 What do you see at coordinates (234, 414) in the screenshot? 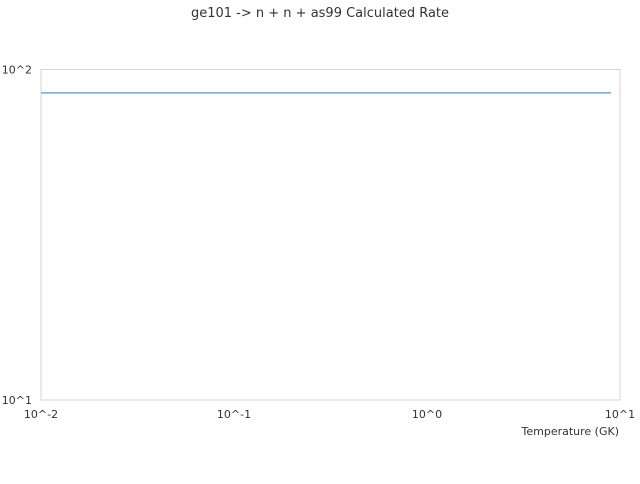
I see `x-tick-label: 10^-1` at bounding box center [234, 414].